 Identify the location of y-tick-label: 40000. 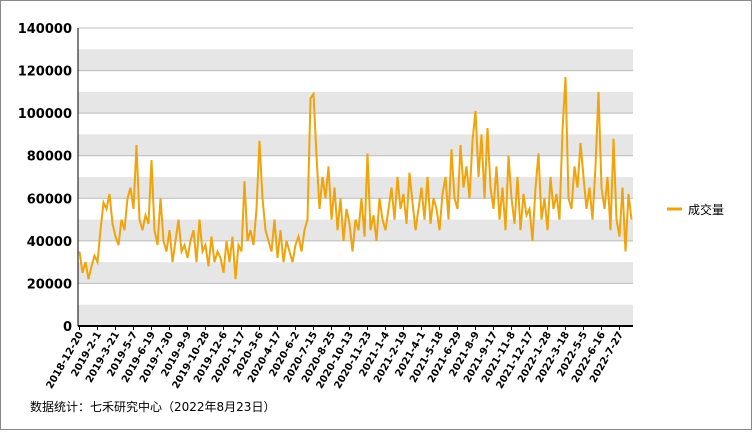
(49, 242).